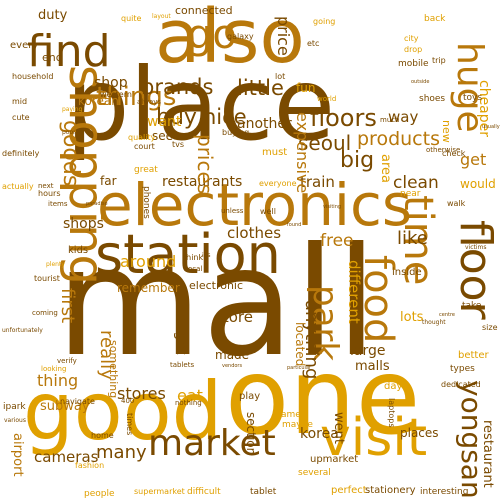 The height and width of the screenshot is (500, 500). What do you see at coordinates (398, 139) in the screenshot?
I see `word-products: products` at bounding box center [398, 139].